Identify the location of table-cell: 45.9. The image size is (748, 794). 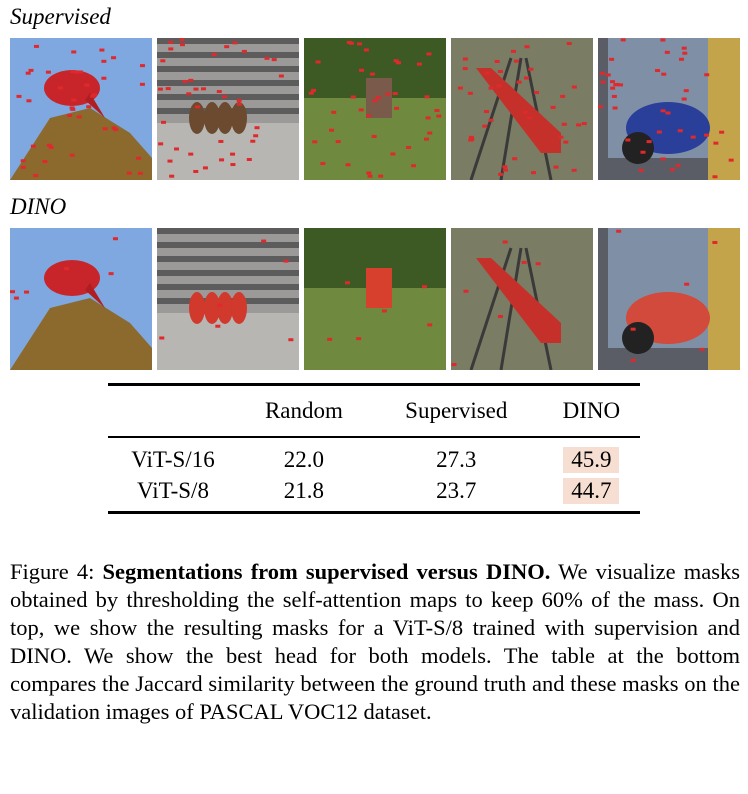
(591, 456).